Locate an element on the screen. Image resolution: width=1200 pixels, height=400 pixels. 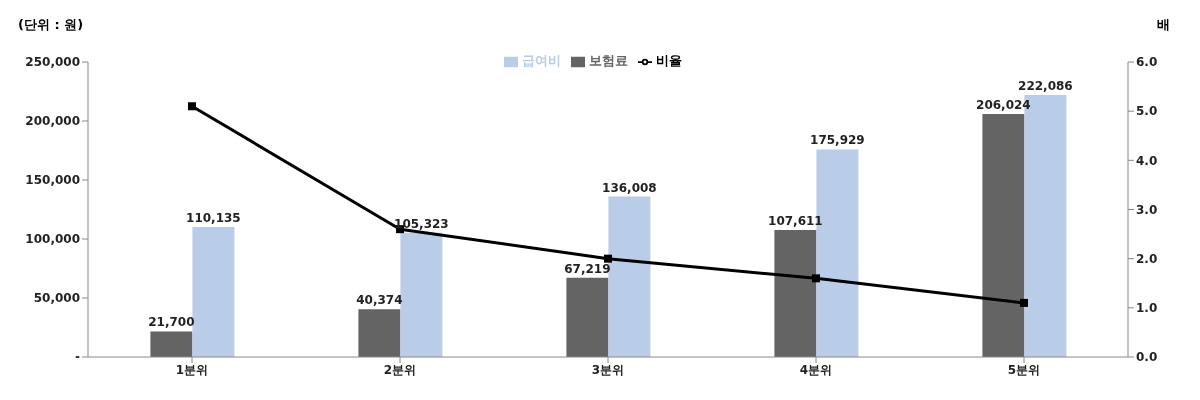
y2-tick-label: 6.0 is located at coordinates (1147, 62).